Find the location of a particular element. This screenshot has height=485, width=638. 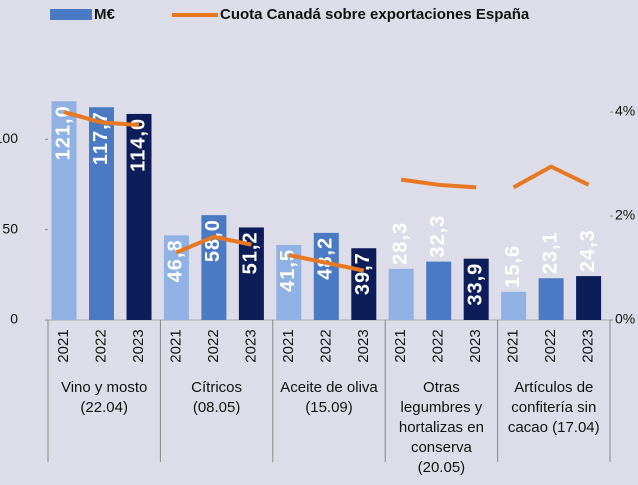

group-label: legumbres y is located at coordinates (442, 407).